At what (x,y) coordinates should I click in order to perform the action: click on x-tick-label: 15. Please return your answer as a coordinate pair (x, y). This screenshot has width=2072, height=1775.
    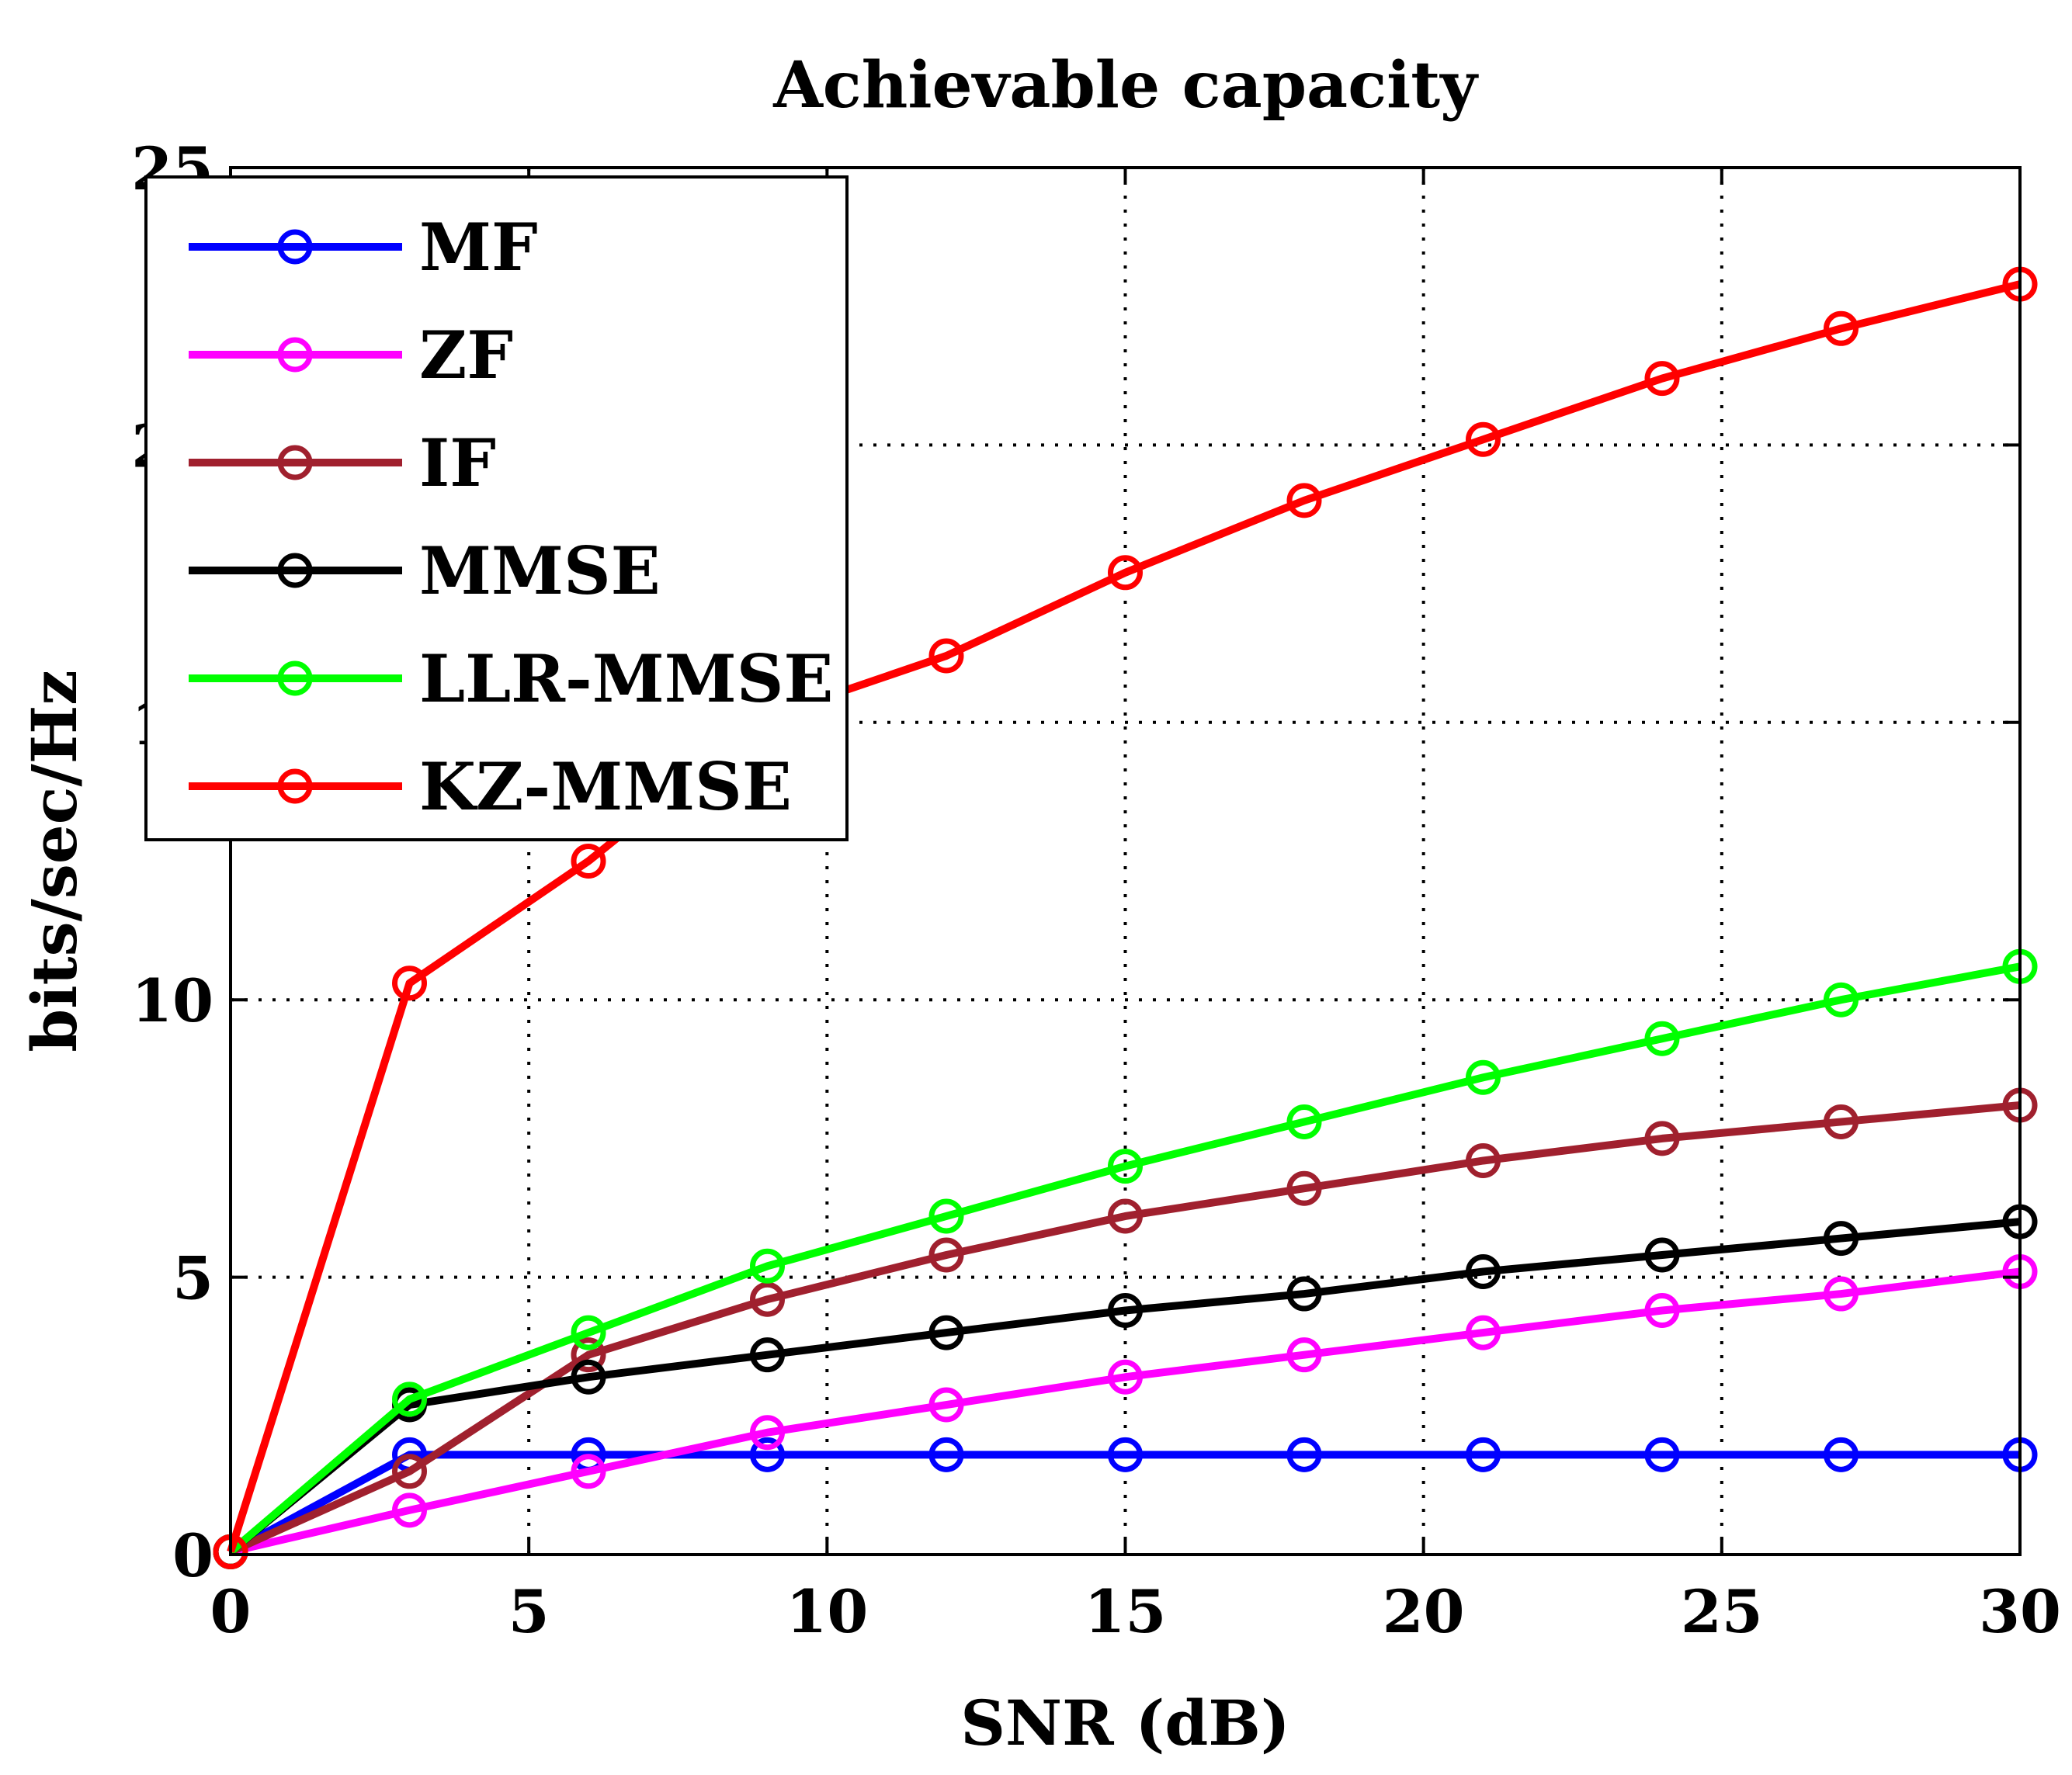
    Looking at the image, I should click on (1126, 1611).